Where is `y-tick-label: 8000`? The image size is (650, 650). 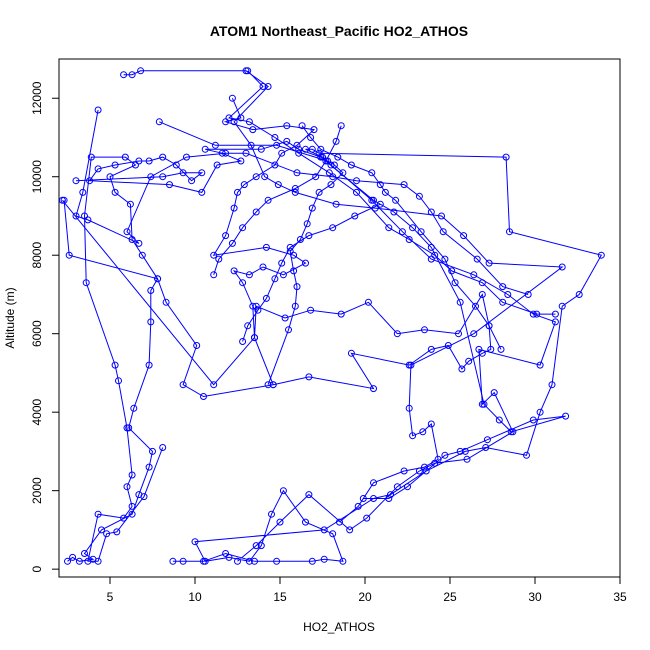
y-tick-label: 8000 is located at coordinates (37, 255).